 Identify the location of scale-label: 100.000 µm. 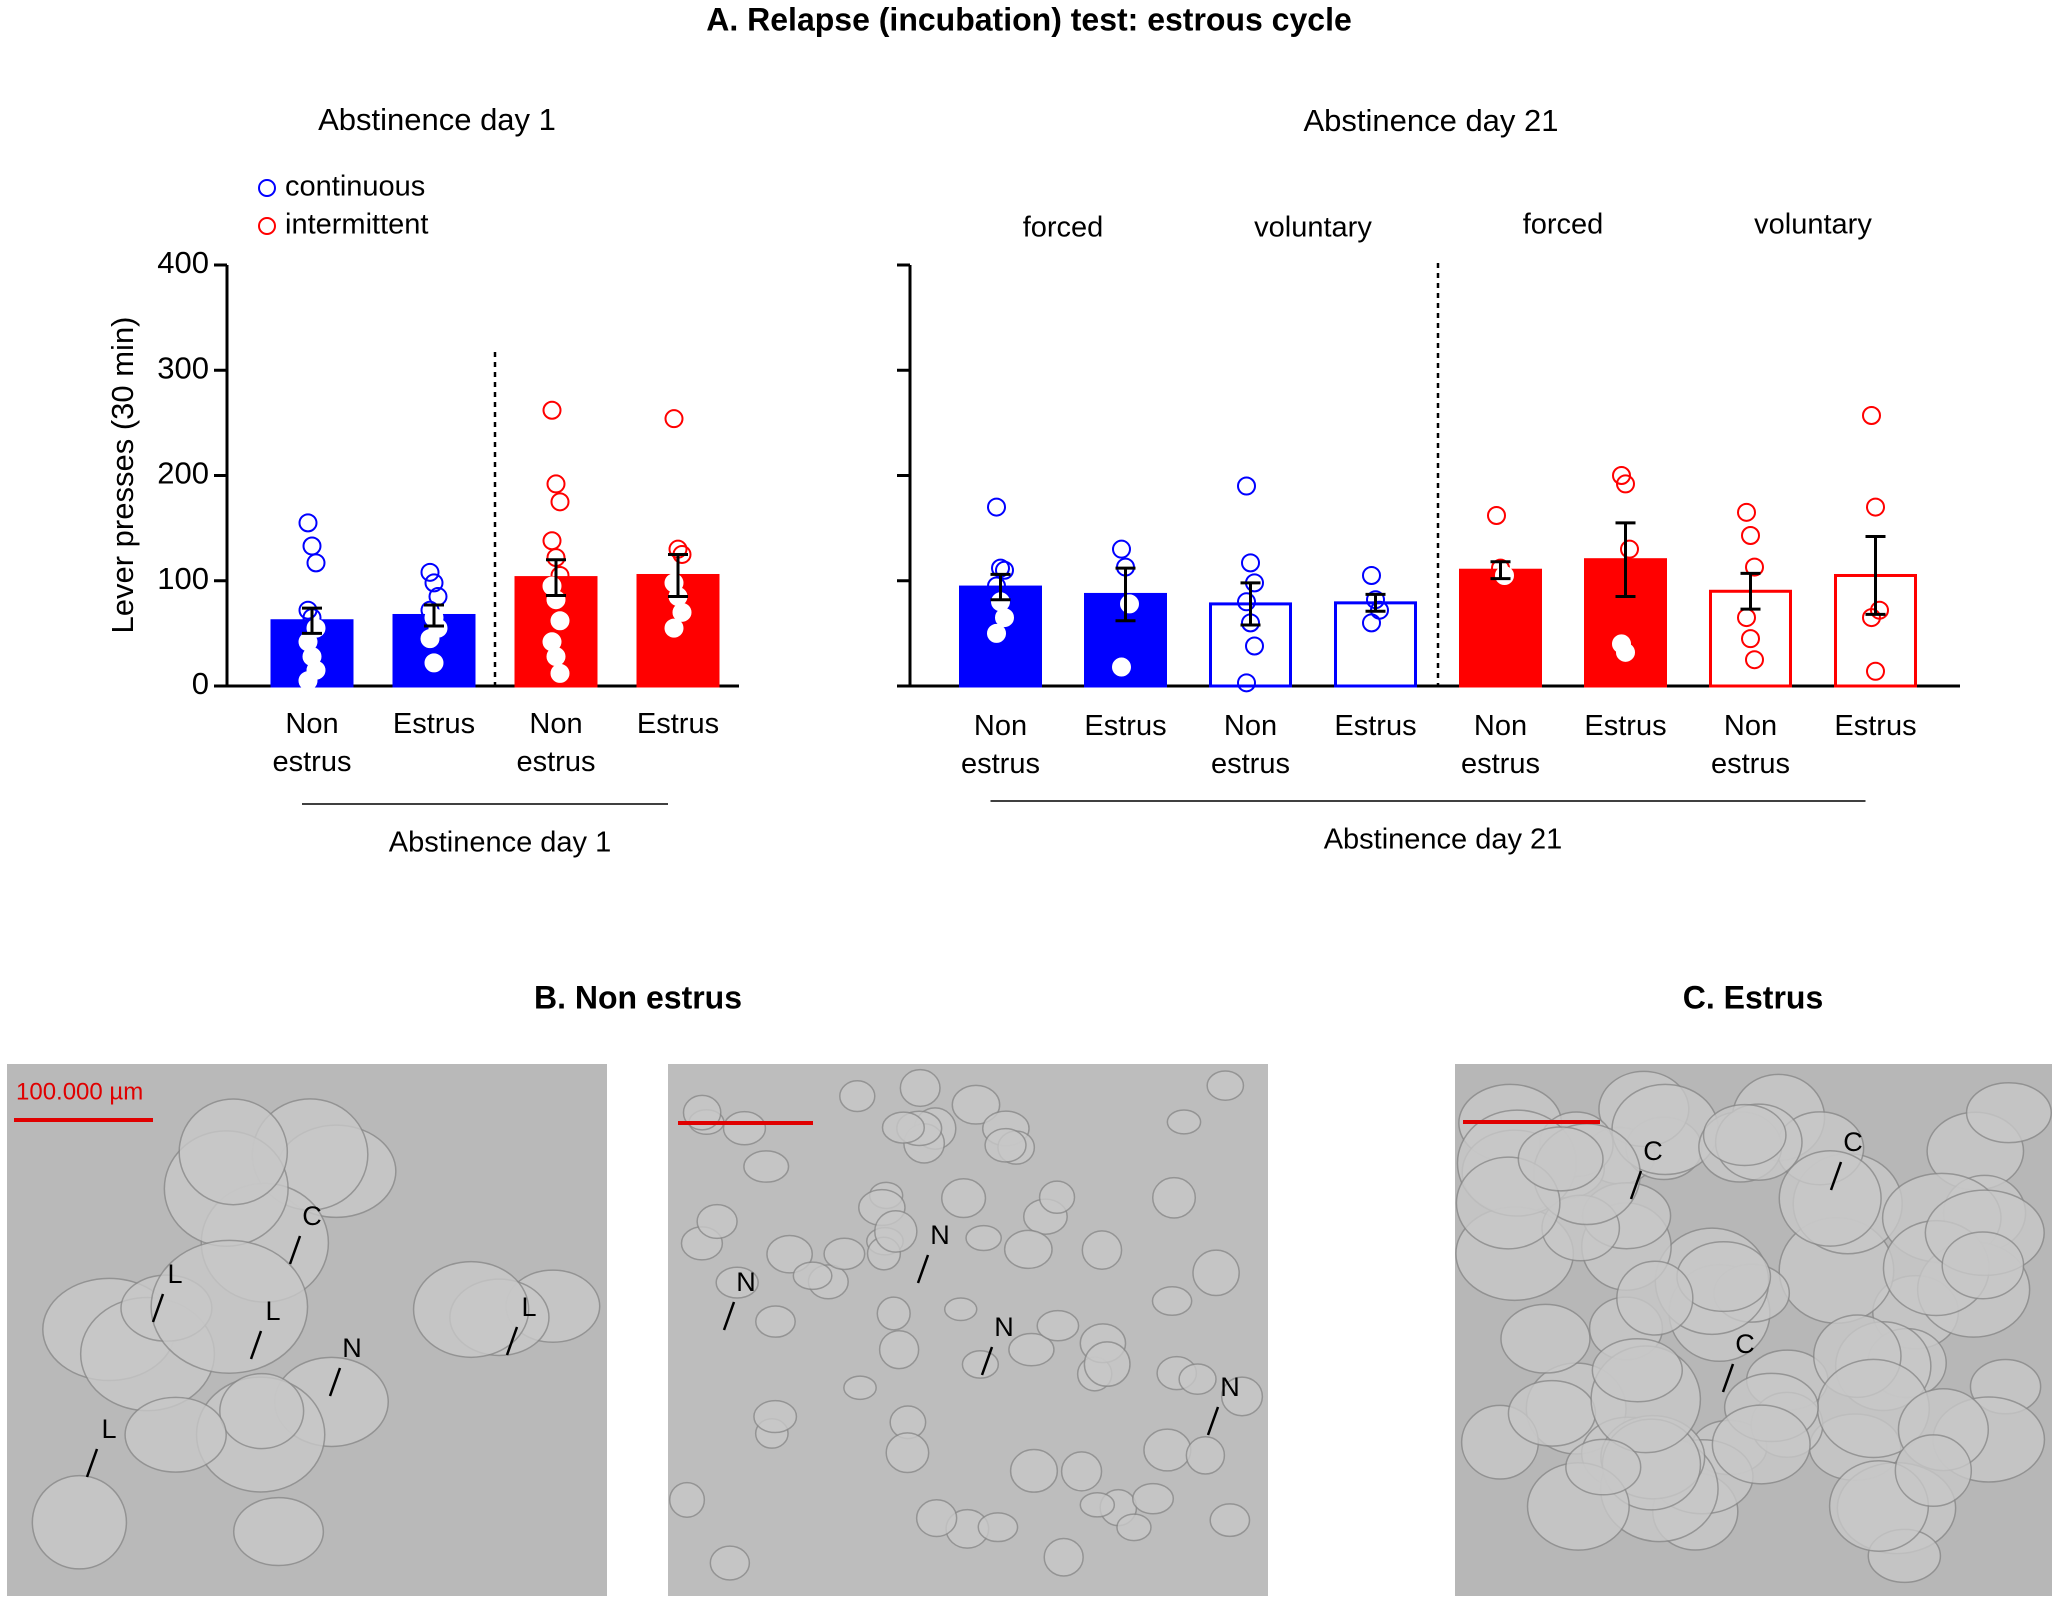
(79, 1091).